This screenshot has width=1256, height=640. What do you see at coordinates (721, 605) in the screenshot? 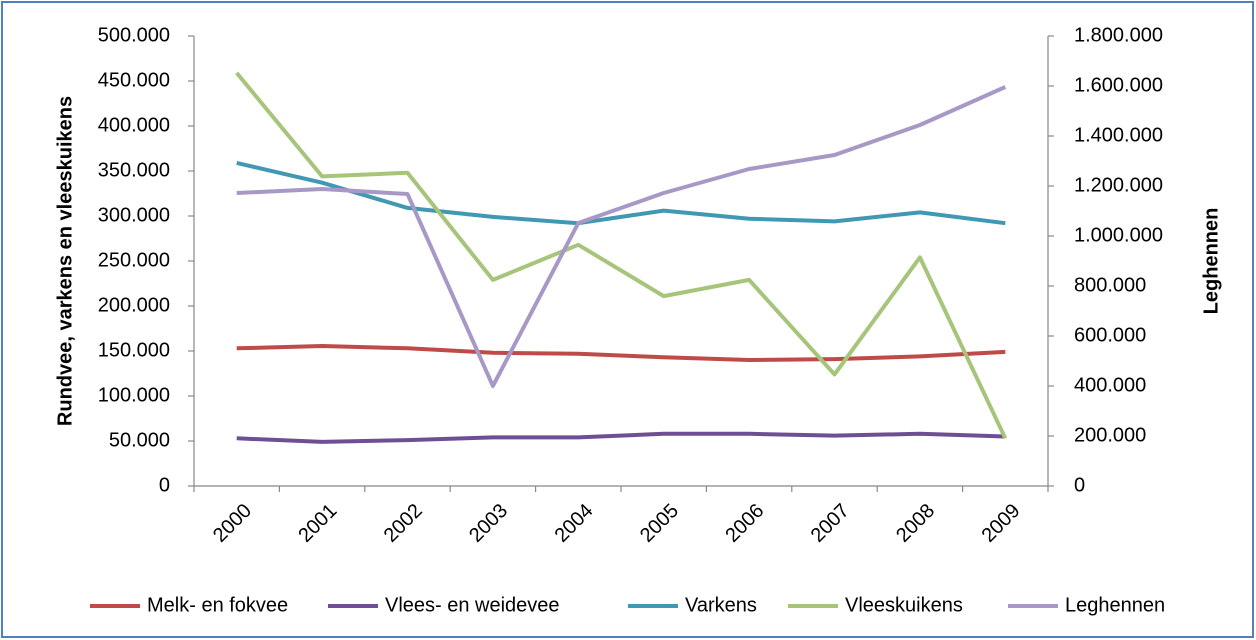
I see `legend-label: Varkens` at bounding box center [721, 605].